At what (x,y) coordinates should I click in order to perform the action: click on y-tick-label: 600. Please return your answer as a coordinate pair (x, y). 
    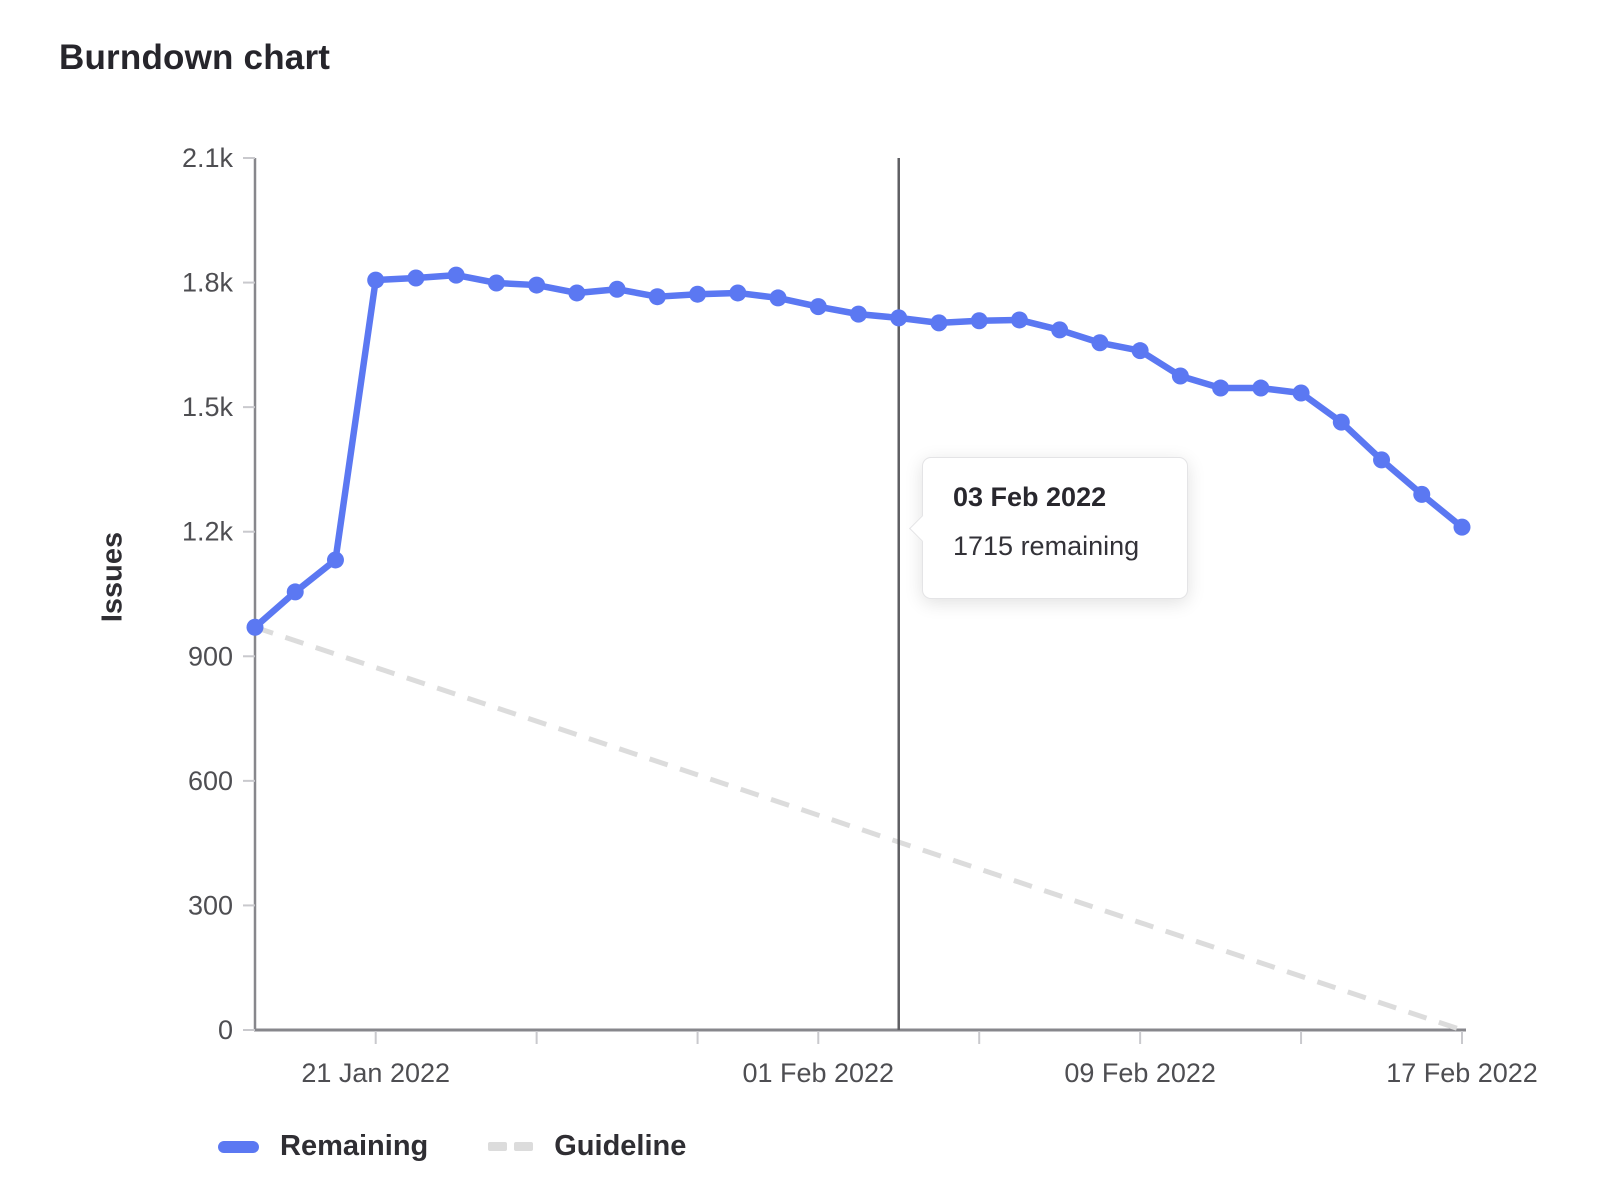
    Looking at the image, I should click on (210, 781).